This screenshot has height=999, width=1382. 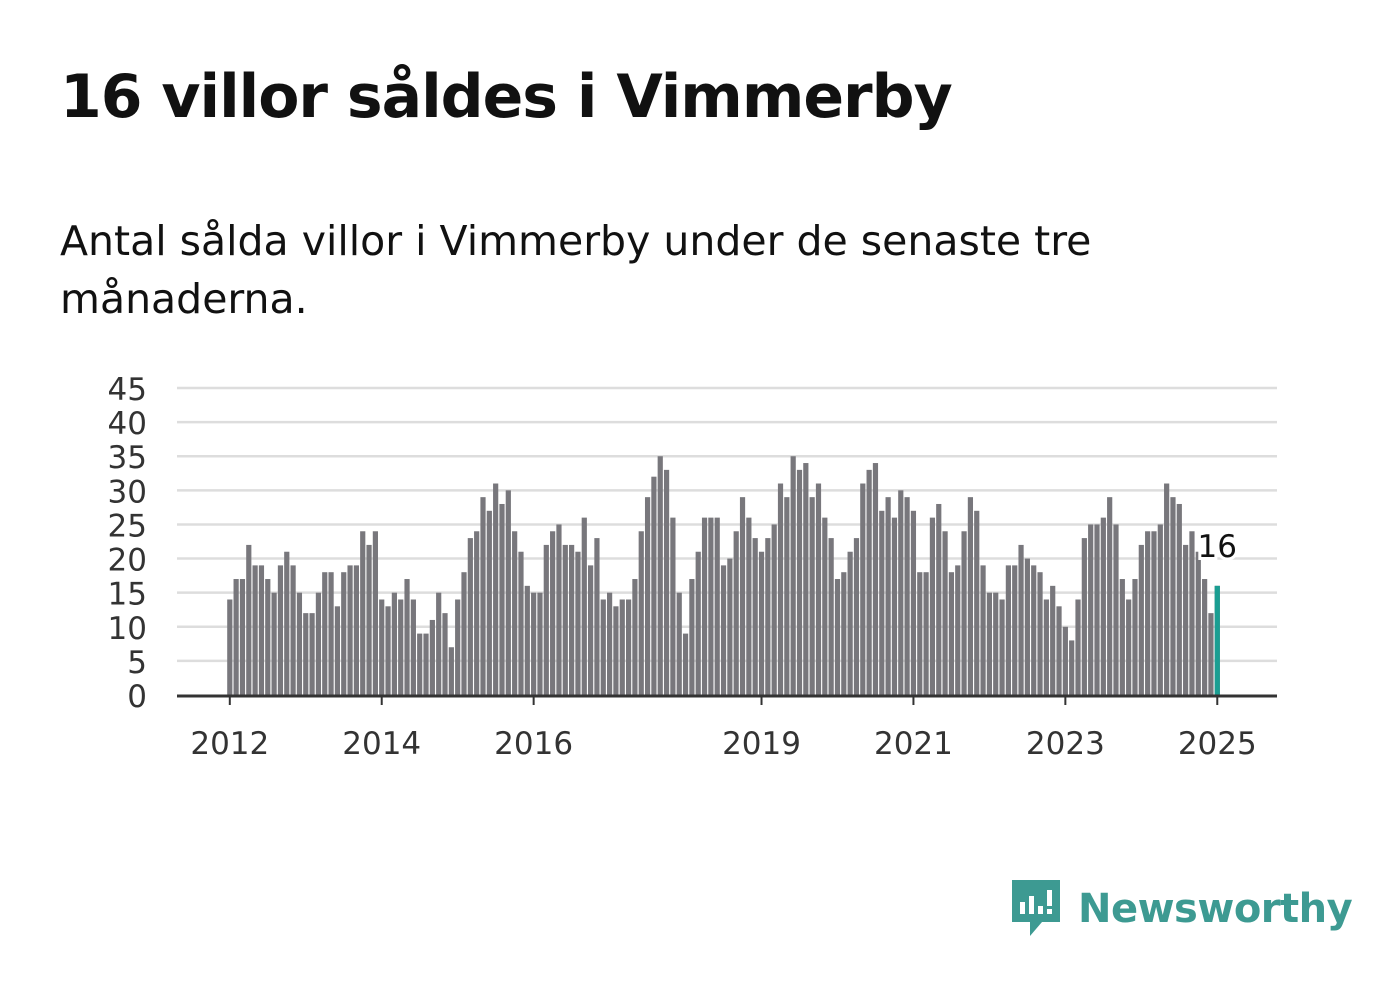 What do you see at coordinates (506, 97) in the screenshot?
I see `chart-title: 16 villor såldes i Vimmerby` at bounding box center [506, 97].